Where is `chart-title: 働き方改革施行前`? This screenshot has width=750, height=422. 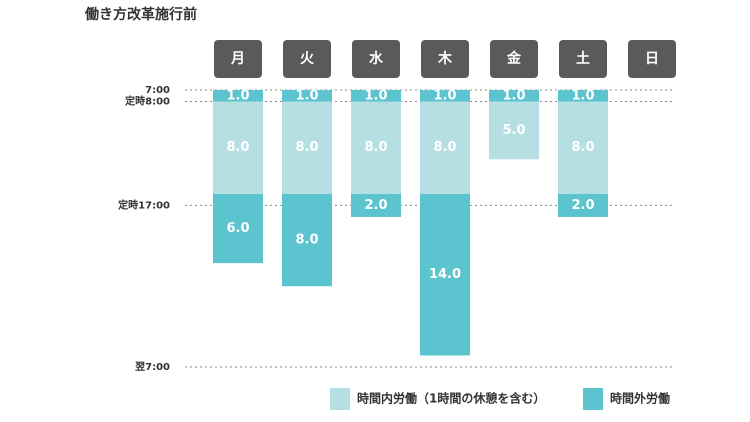
chart-title: 働き方改革施行前 is located at coordinates (140, 14).